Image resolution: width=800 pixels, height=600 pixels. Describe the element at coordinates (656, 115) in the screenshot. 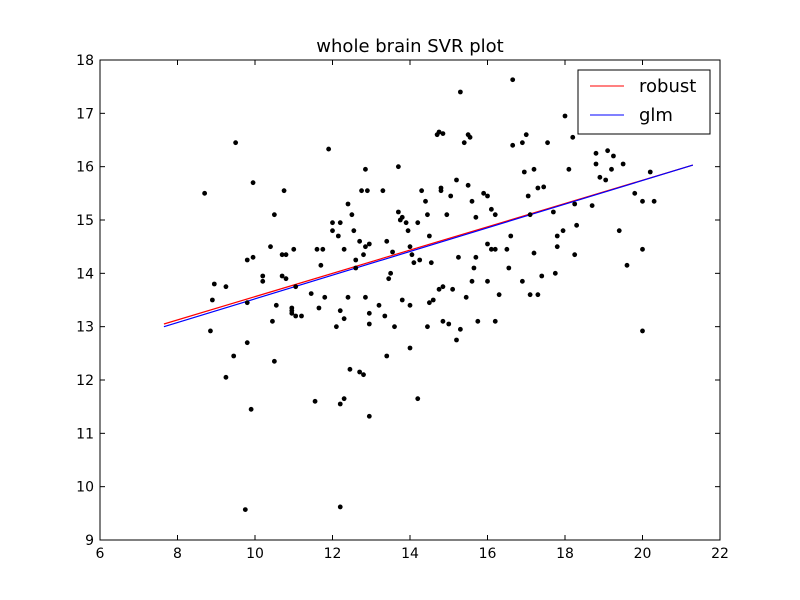

I see `legend-label-glm: glm` at that location.